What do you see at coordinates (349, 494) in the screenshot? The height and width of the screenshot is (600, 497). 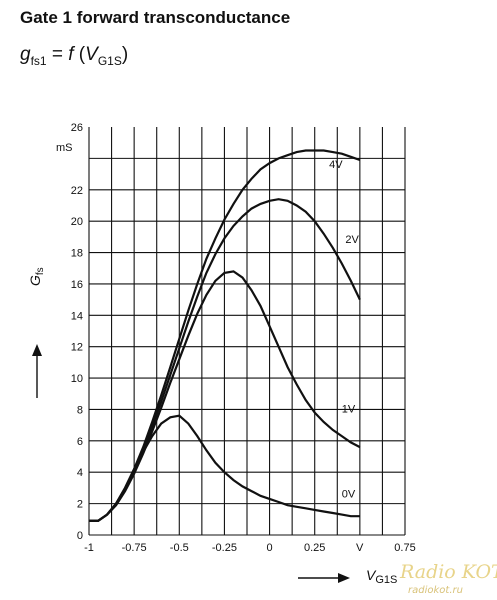 I see `series-0v-label: 0V` at bounding box center [349, 494].